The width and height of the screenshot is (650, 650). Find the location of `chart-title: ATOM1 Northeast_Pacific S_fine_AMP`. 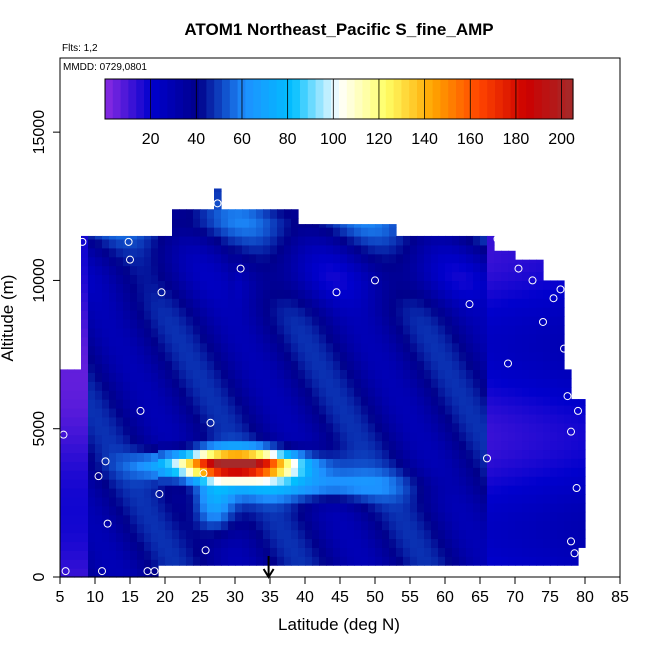

chart-title: ATOM1 Northeast_Pacific S_fine_AMP is located at coordinates (338, 29).